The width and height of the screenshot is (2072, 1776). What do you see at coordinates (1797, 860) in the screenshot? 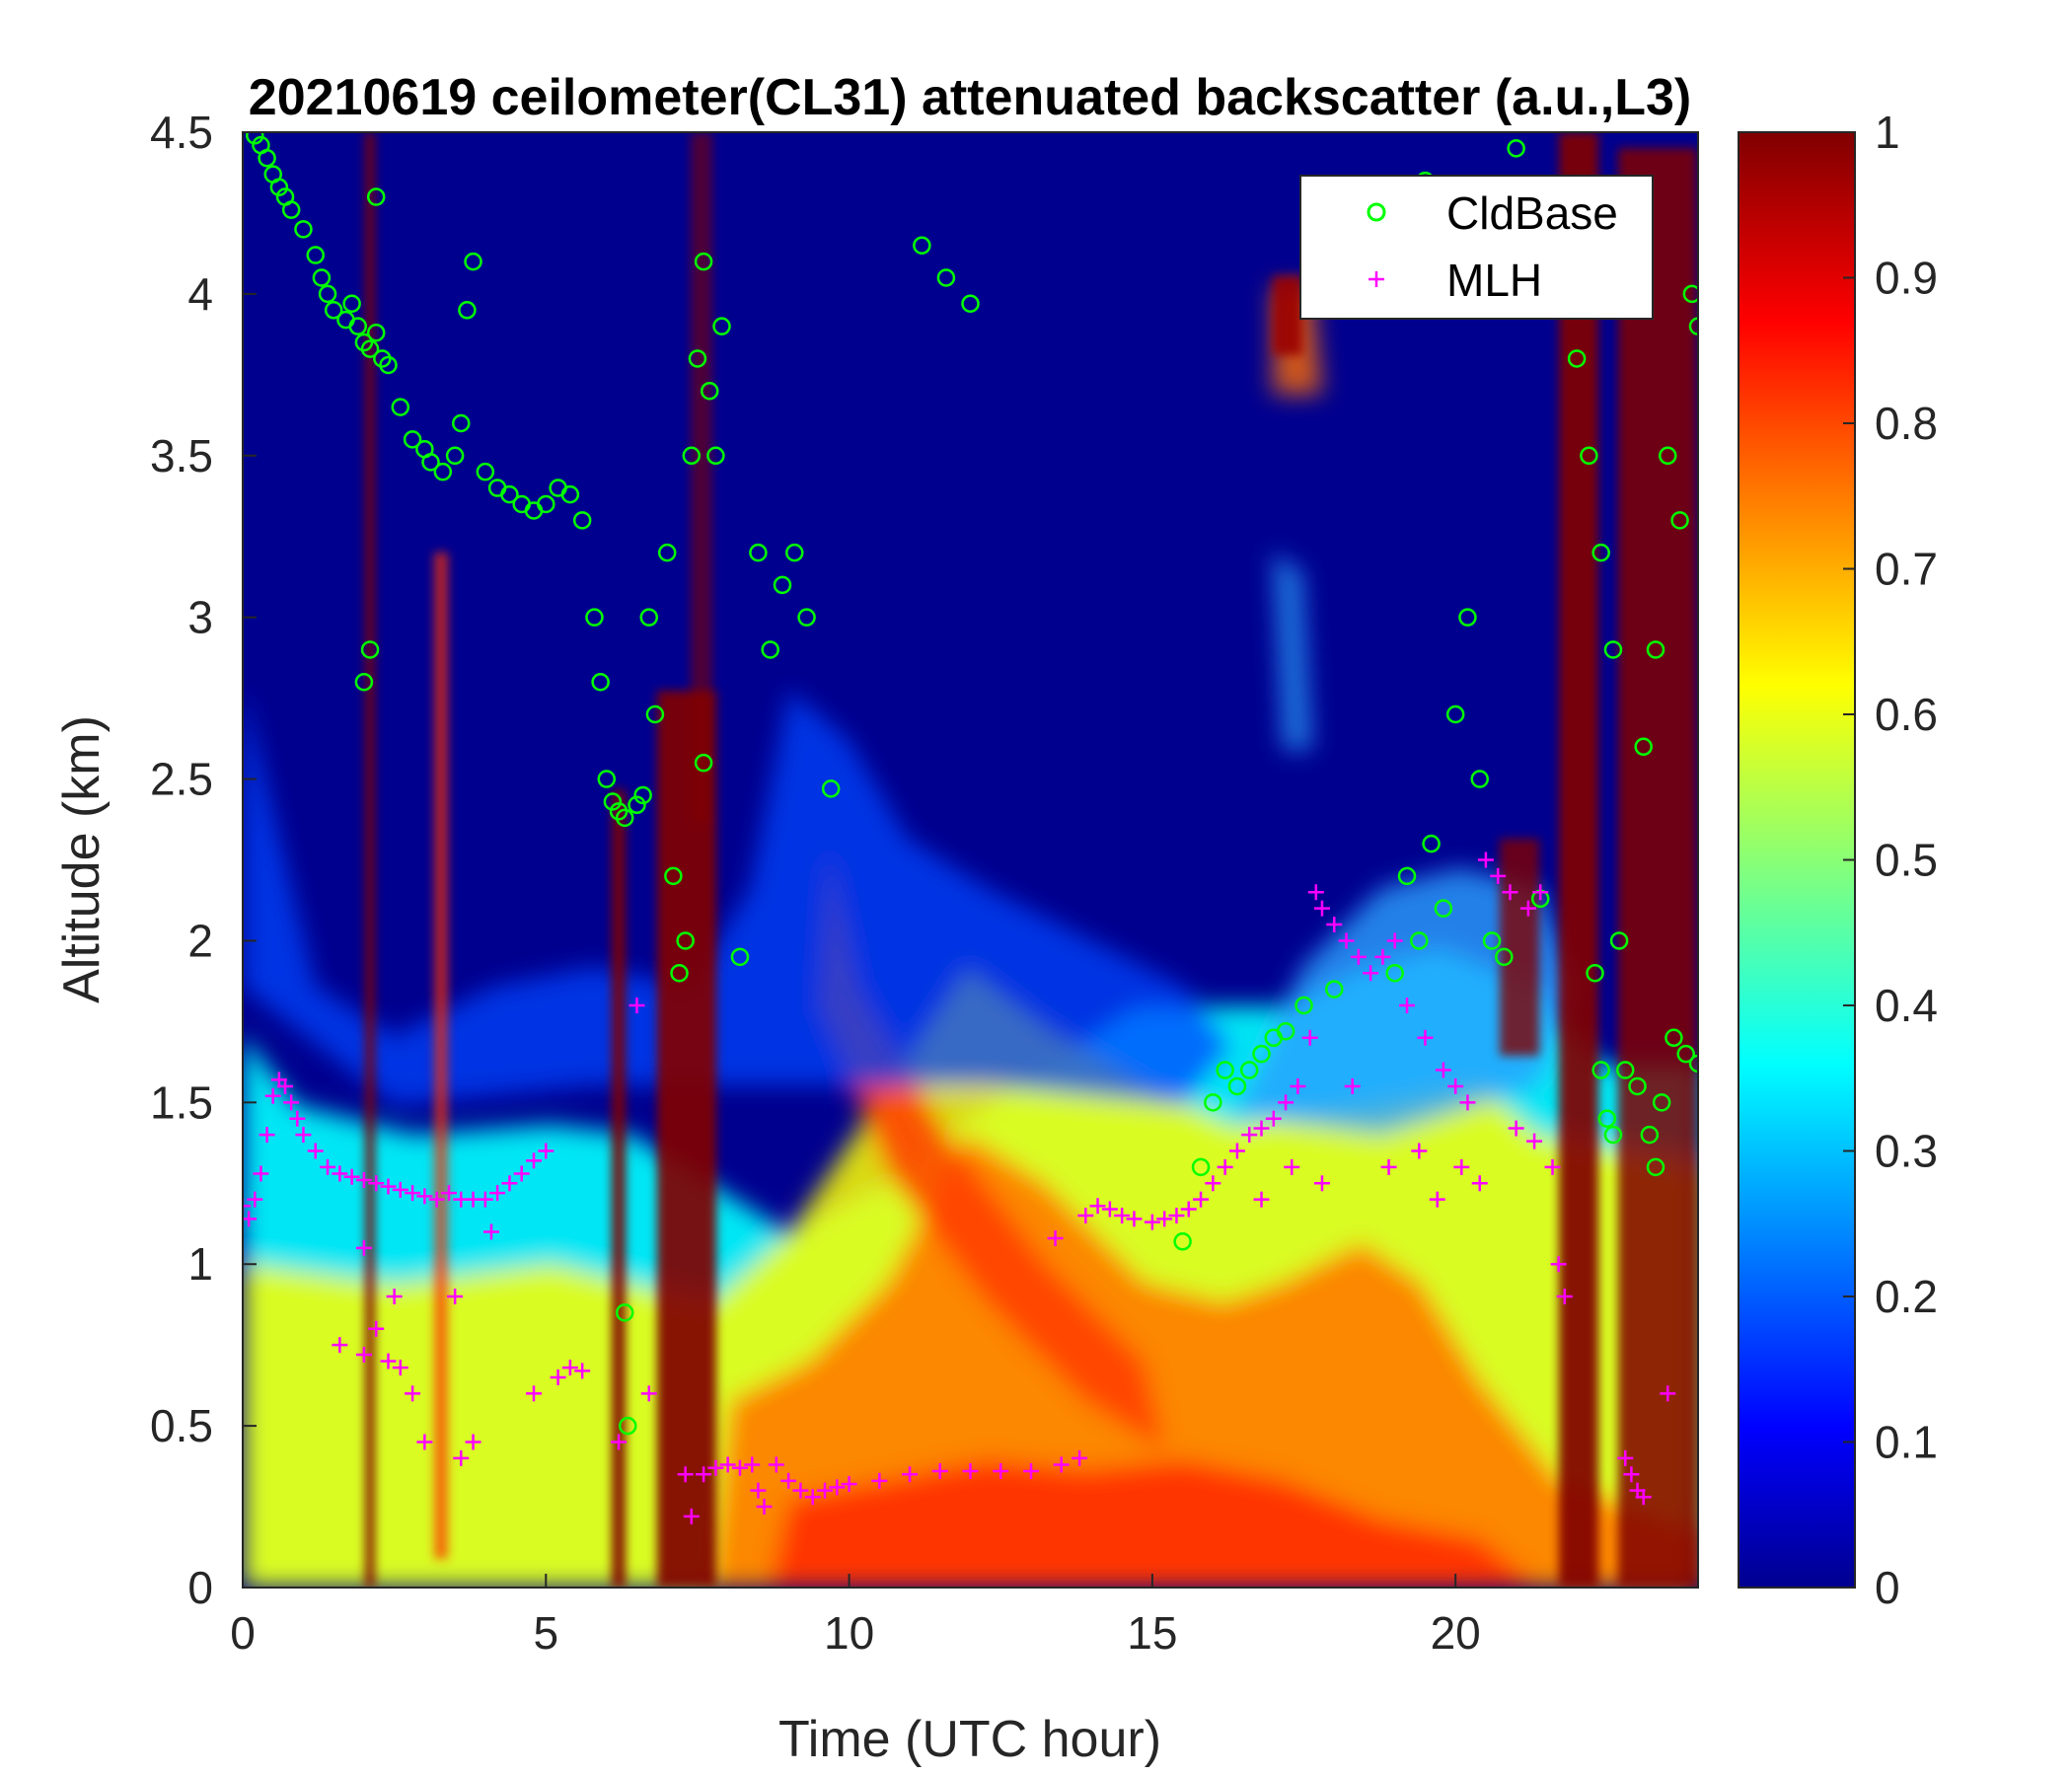
I see `colorbar-gradient` at bounding box center [1797, 860].